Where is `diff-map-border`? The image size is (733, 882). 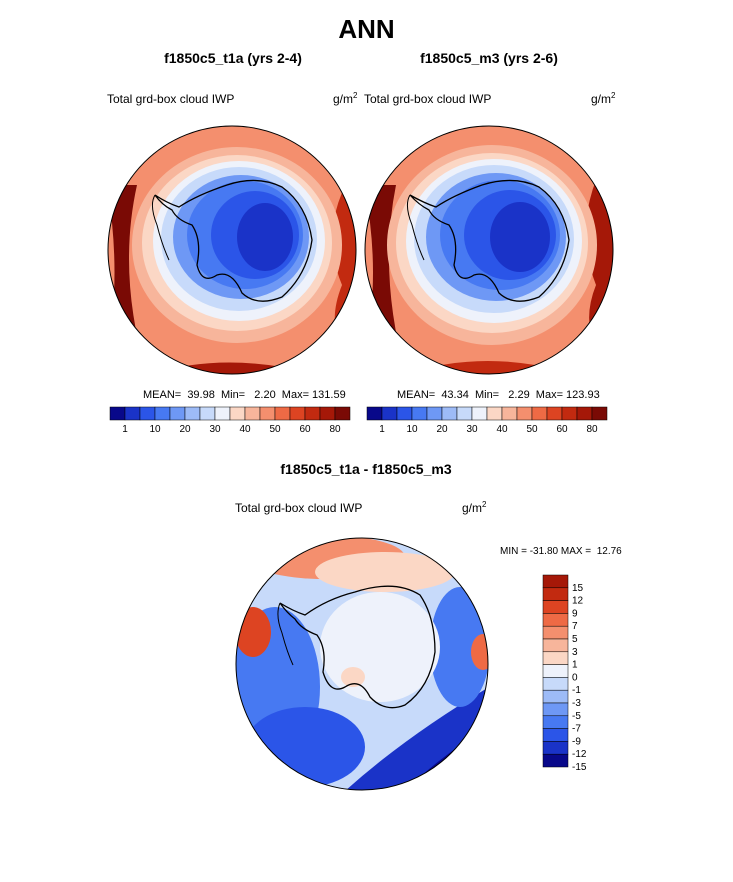
diff-map-border is located at coordinates (362, 664).